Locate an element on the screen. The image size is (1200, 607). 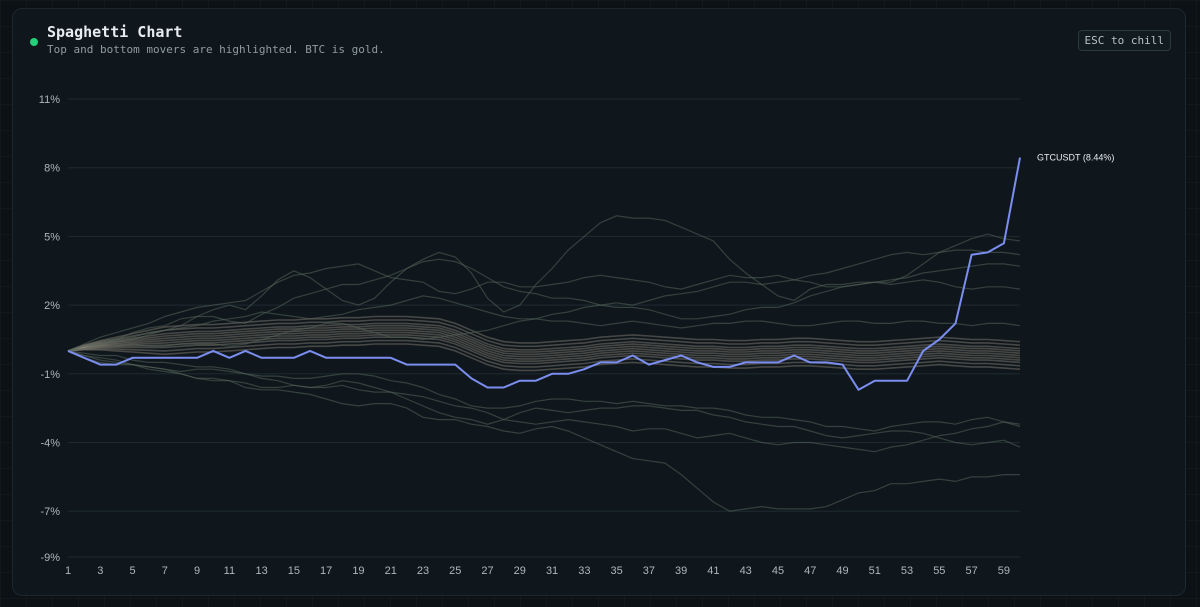
x-tick-label: 57 is located at coordinates (971, 571).